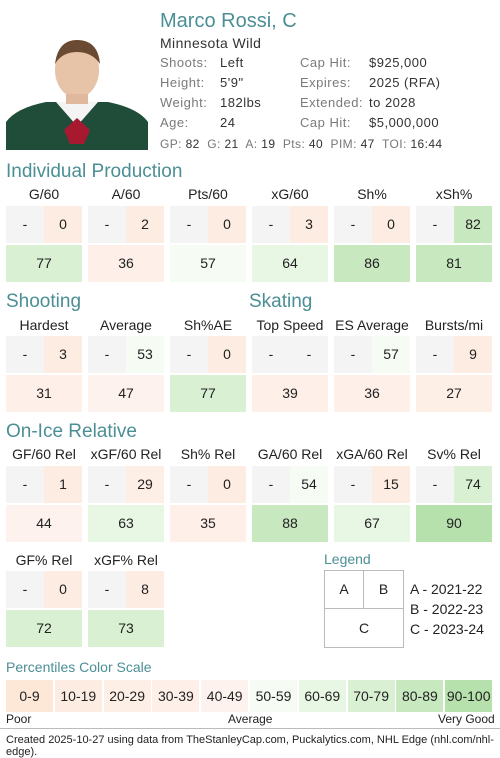  I want to click on metric-label: xGF% Rel, so click(126, 560).